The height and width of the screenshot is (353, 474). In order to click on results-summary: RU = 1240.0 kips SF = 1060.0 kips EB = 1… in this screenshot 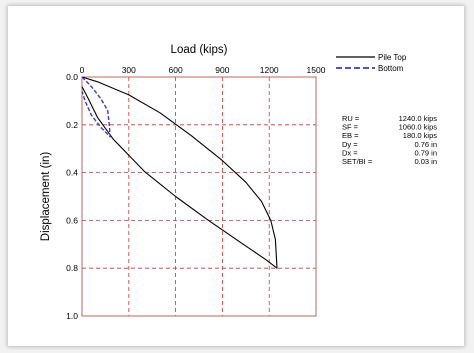, I will do `click(389, 140)`.